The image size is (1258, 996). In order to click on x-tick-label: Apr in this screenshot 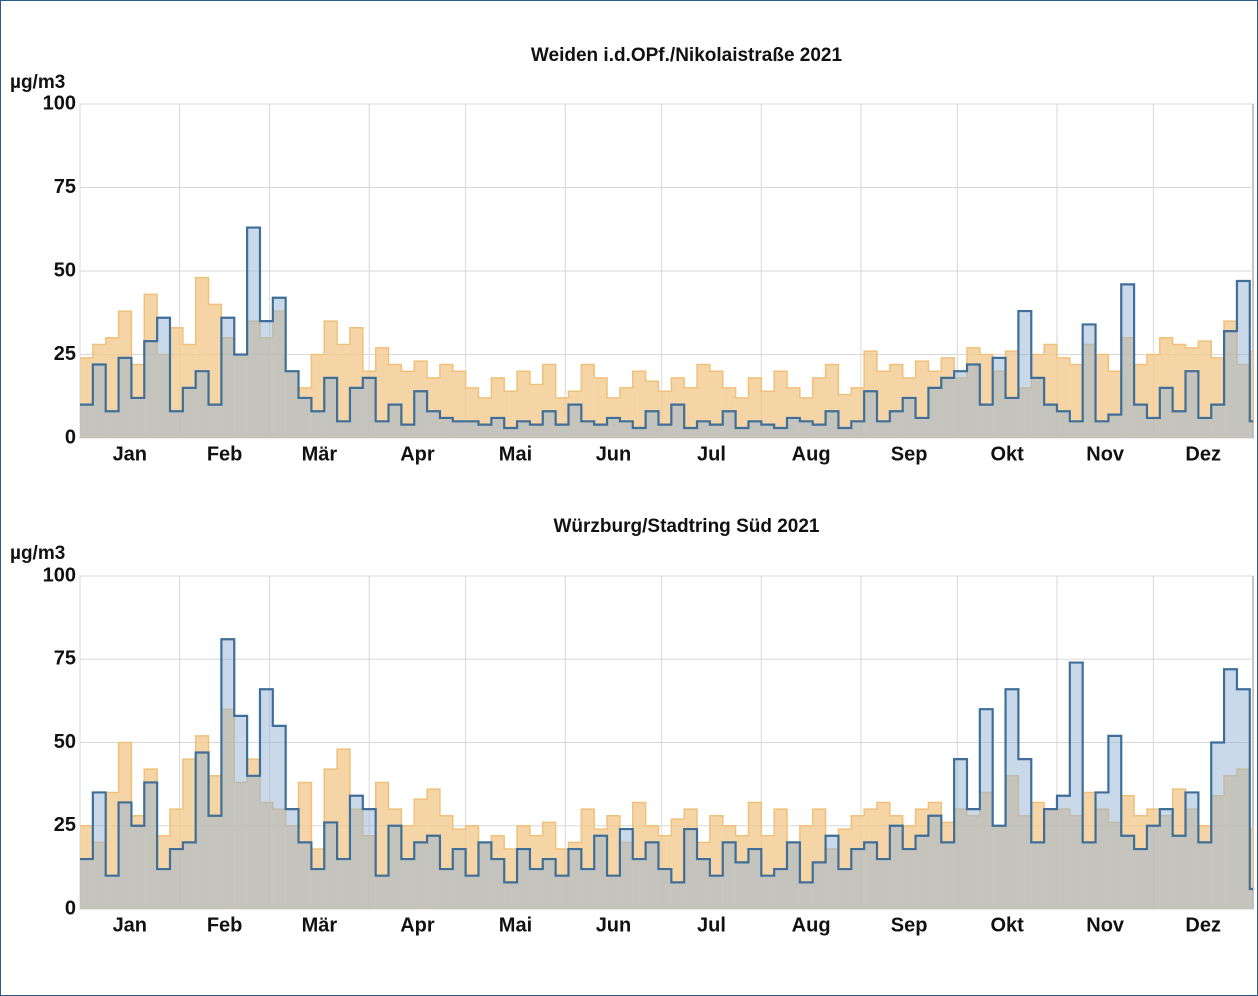, I will do `click(417, 925)`.